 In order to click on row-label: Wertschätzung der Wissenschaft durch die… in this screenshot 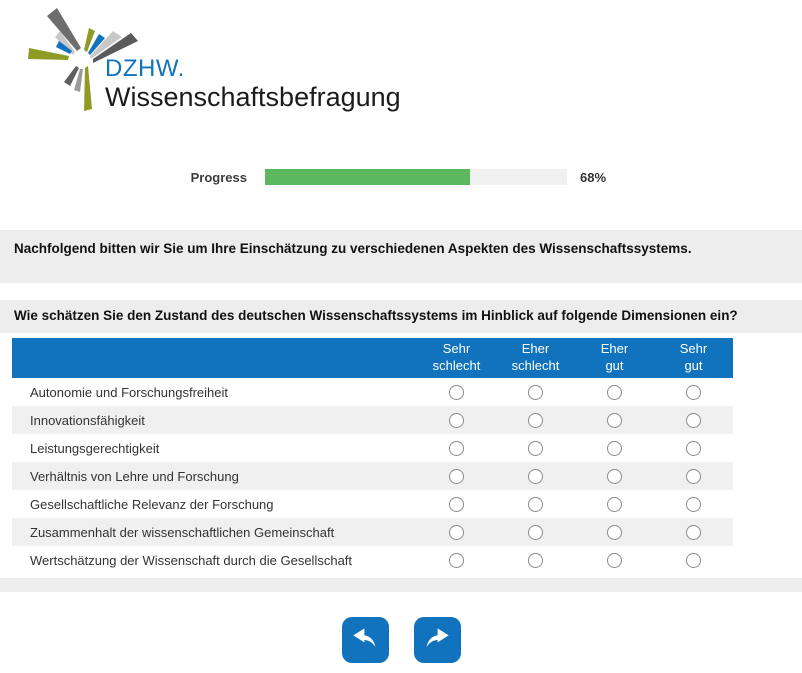, I will do `click(191, 560)`.